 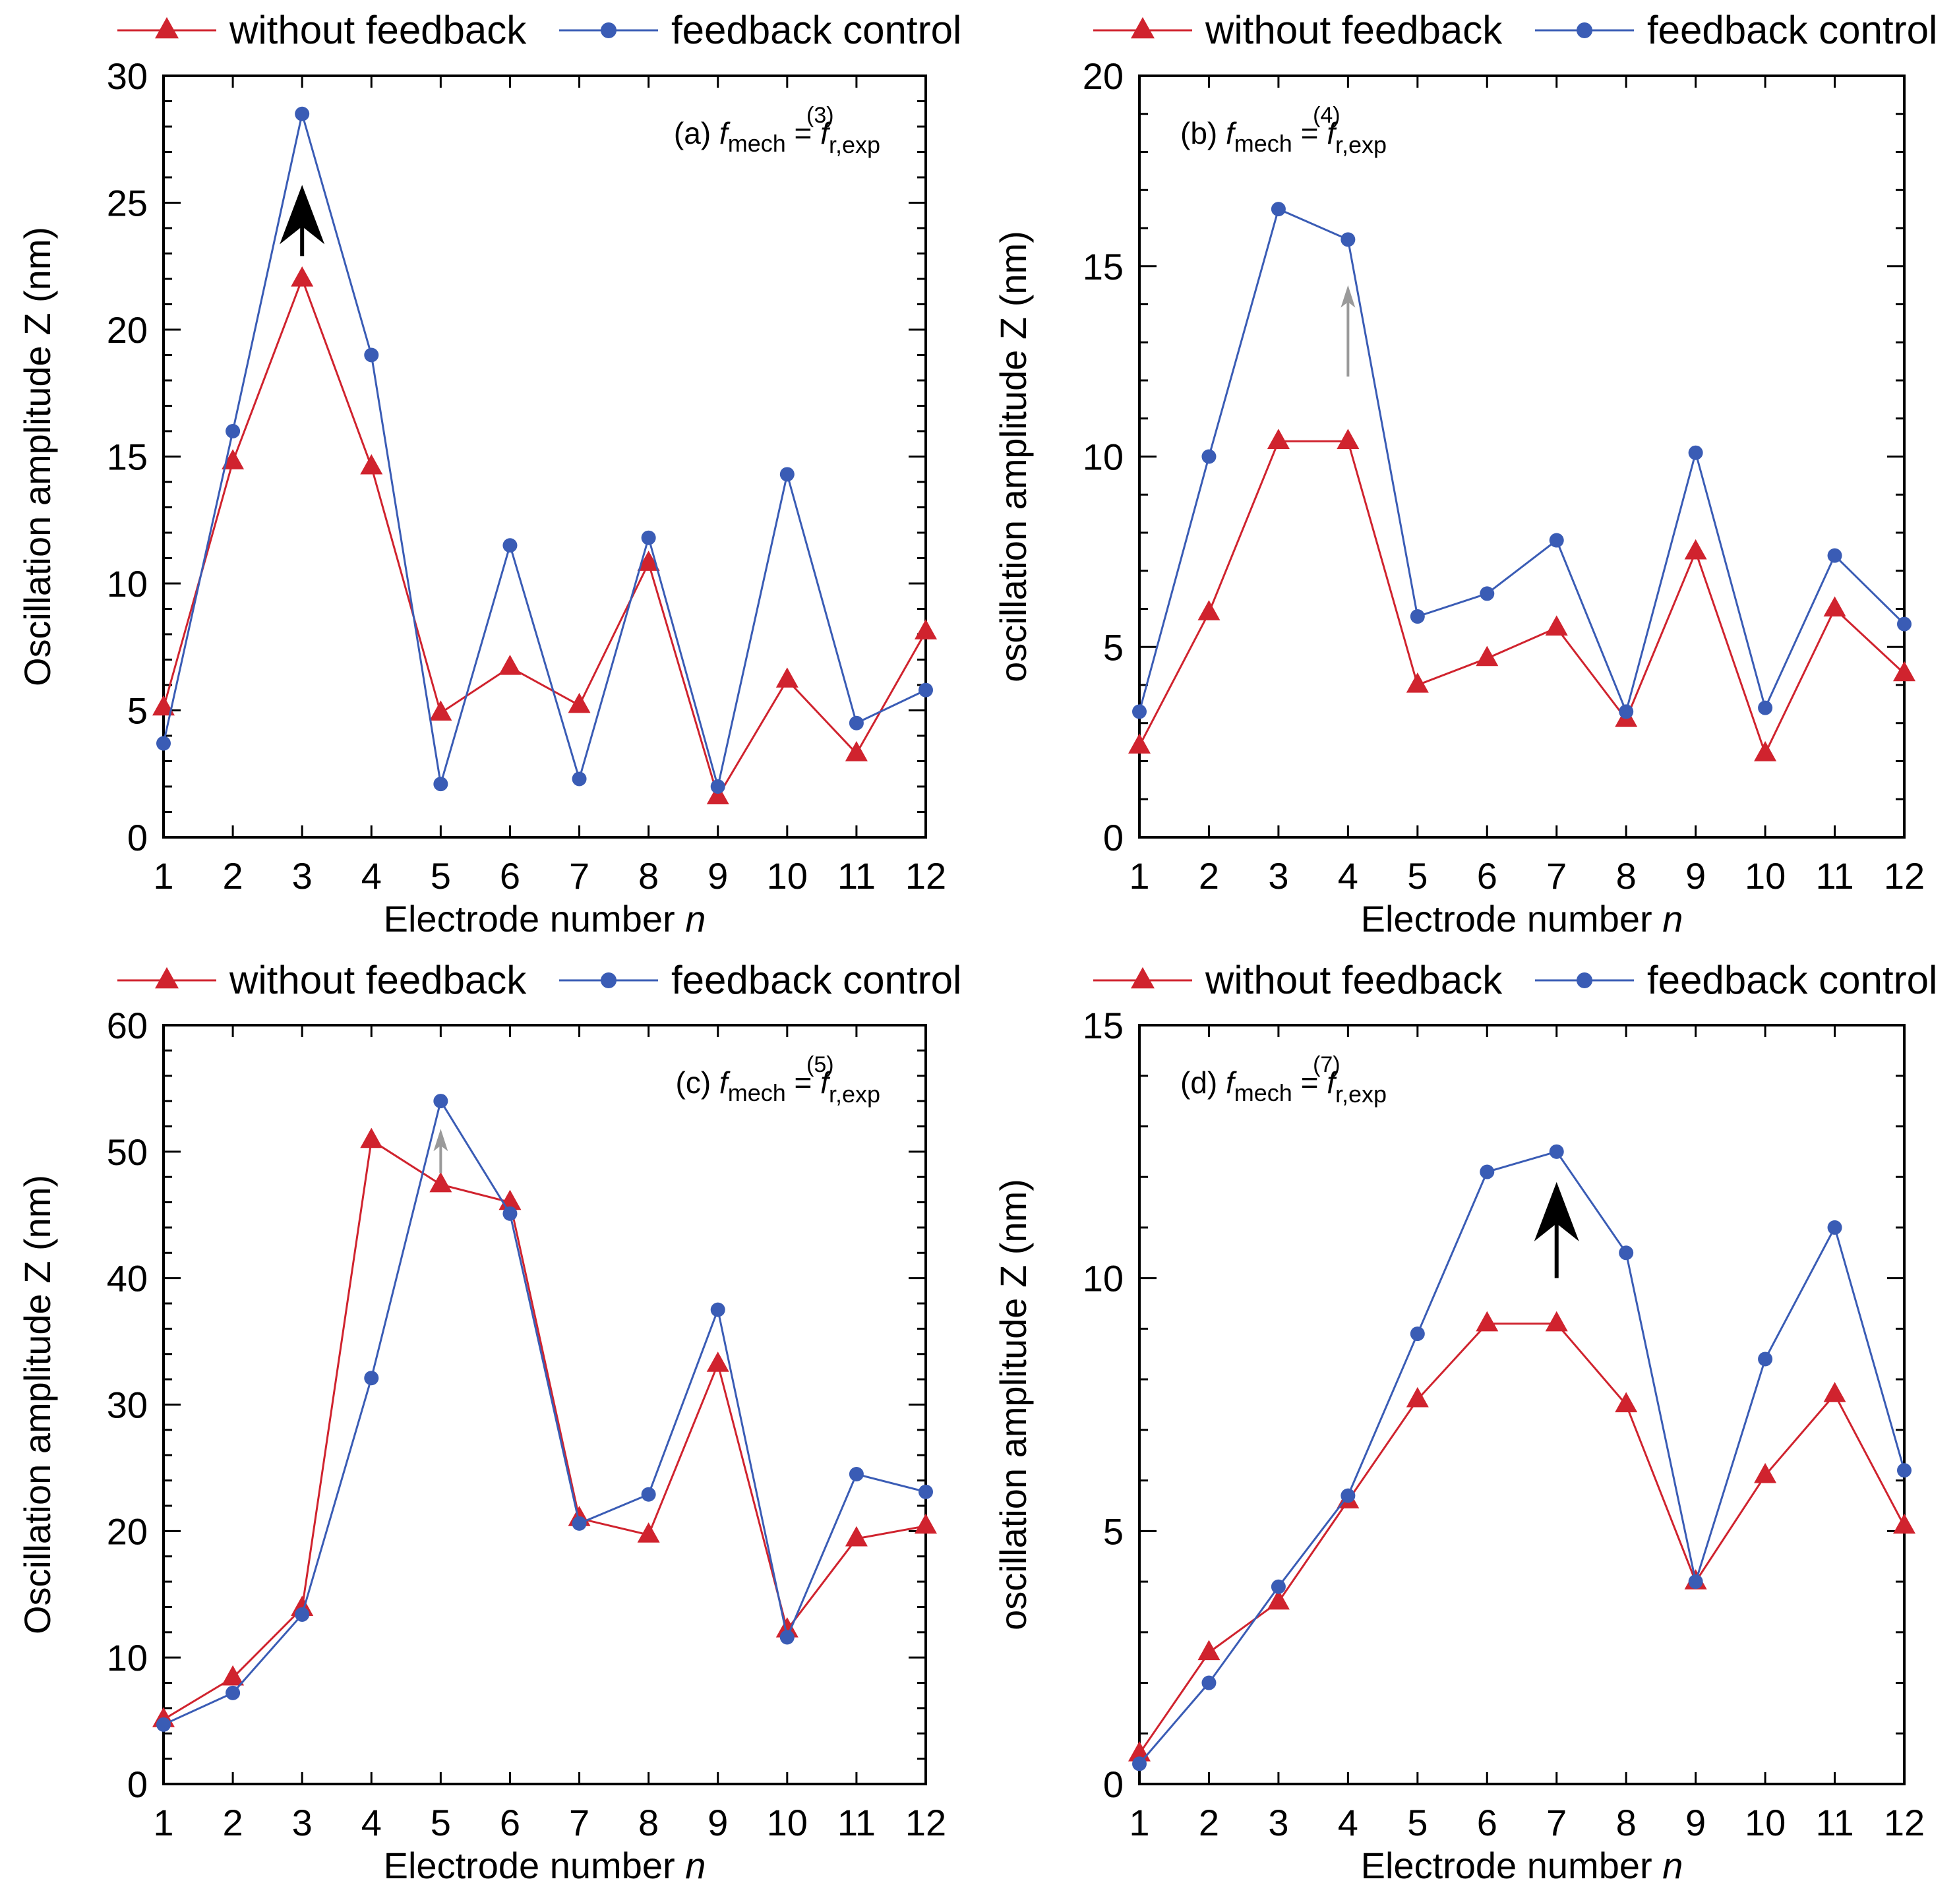 What do you see at coordinates (1143, 28) in the screenshot?
I see `legend-marker-without` at bounding box center [1143, 28].